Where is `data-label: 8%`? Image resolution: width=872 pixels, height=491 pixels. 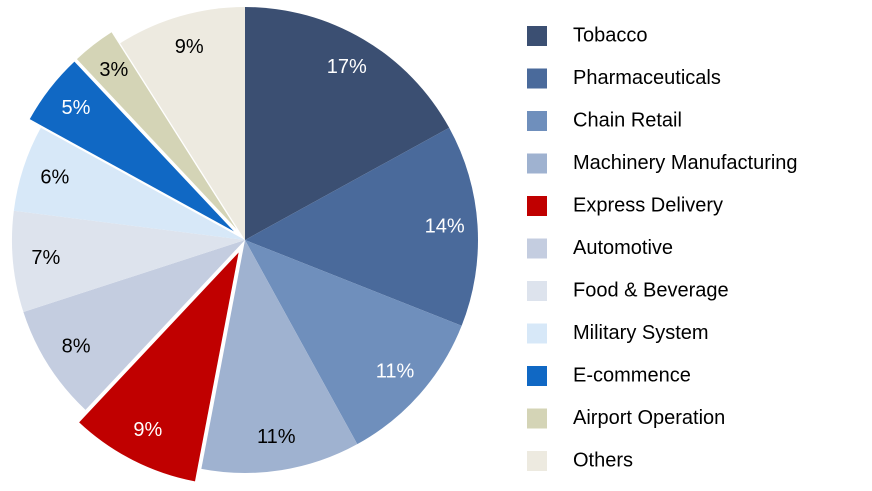 data-label: 8% is located at coordinates (76, 346).